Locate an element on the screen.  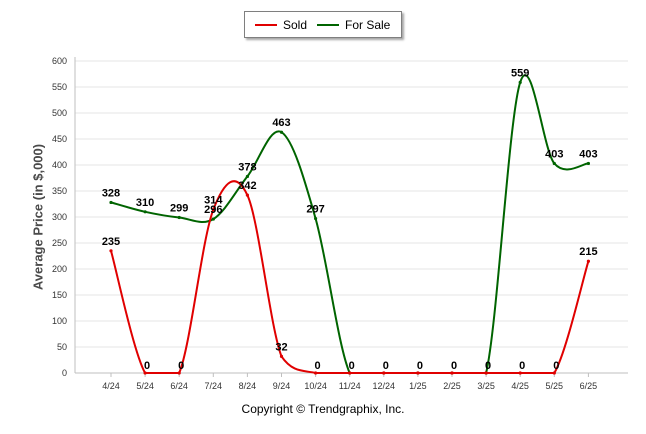
data-label-for-sale: 297 is located at coordinates (315, 210).